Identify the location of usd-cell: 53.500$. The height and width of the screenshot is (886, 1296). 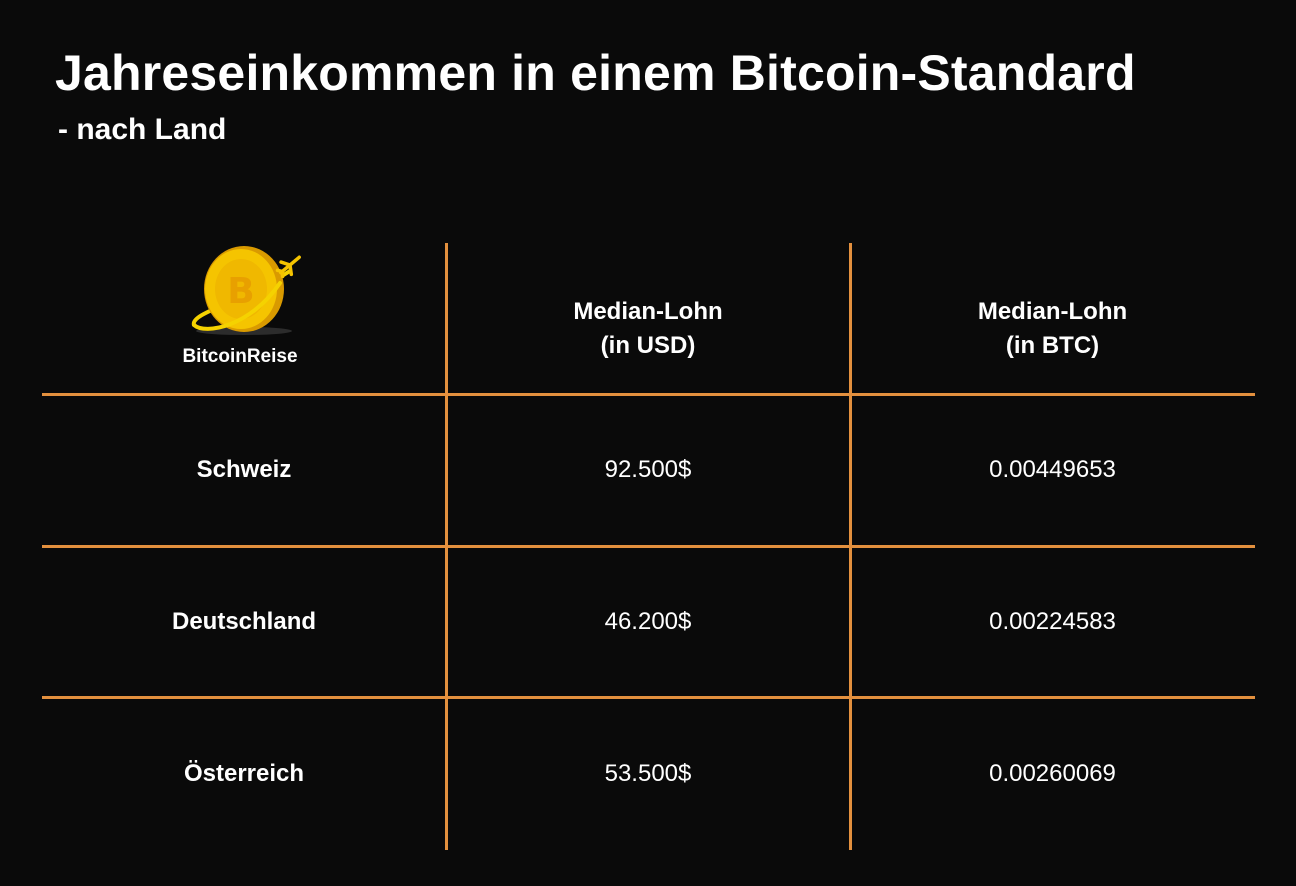
(648, 773).